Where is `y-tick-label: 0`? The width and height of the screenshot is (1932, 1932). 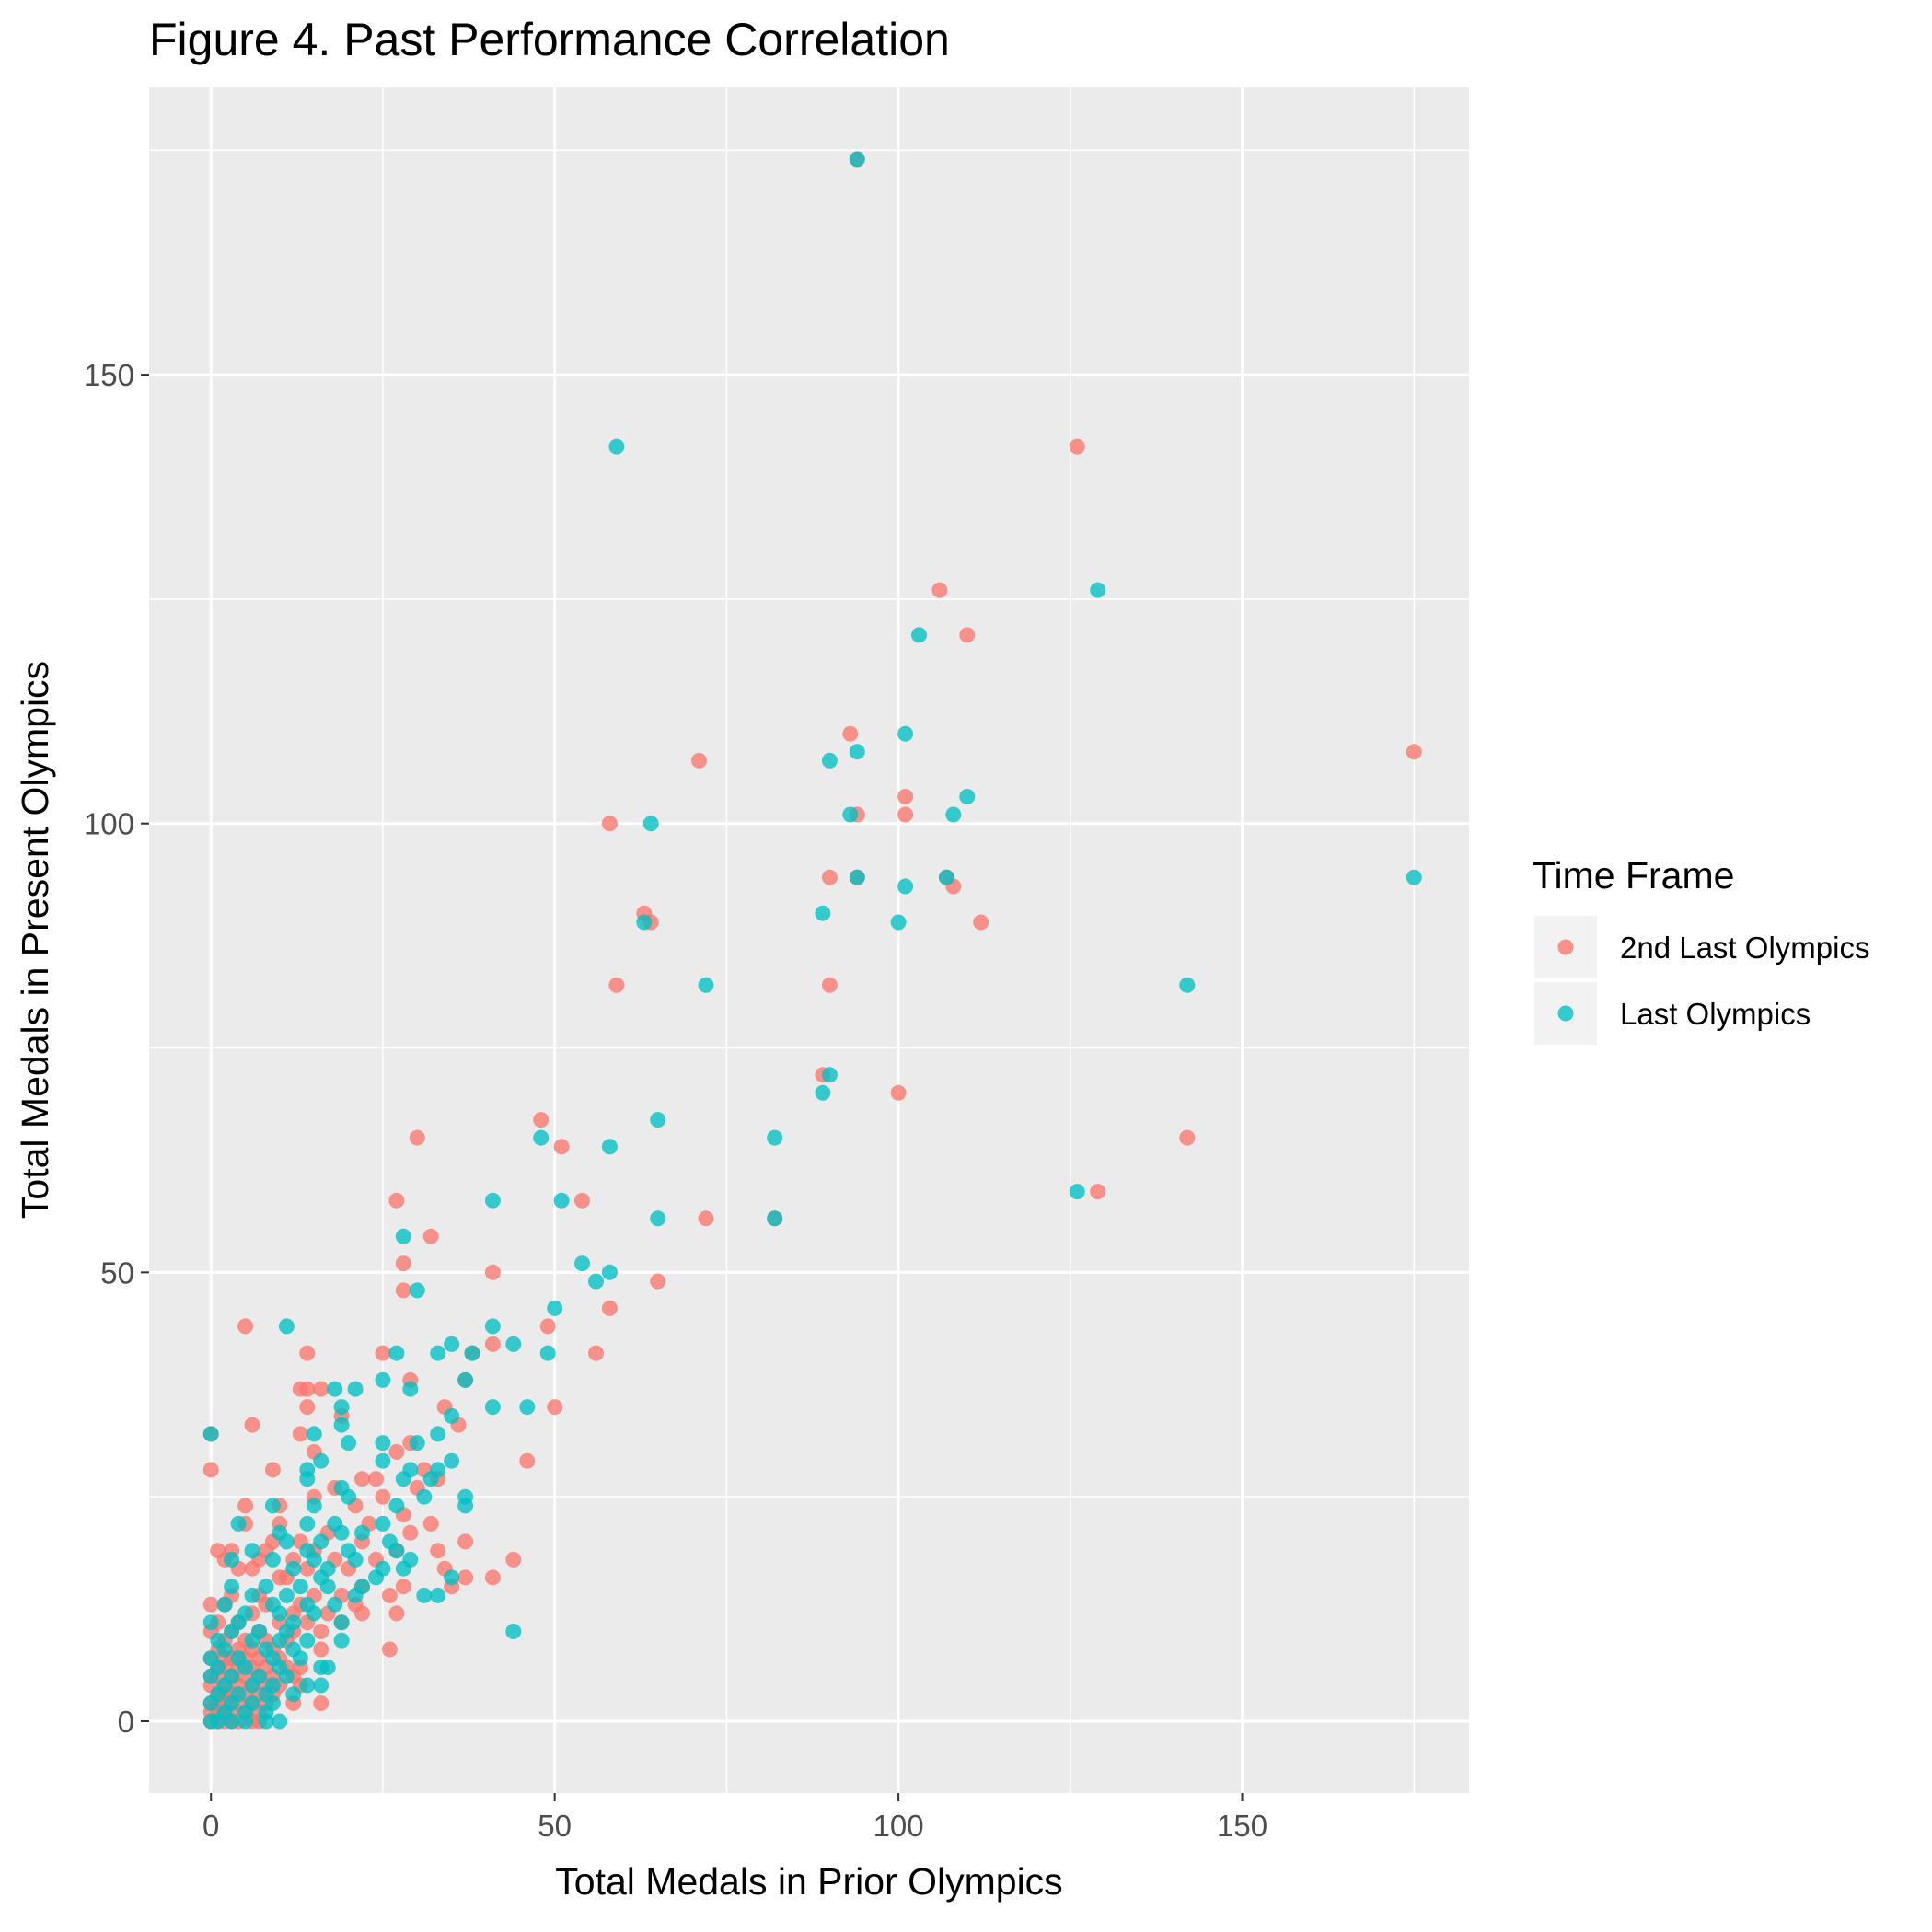
y-tick-label: 0 is located at coordinates (126, 1722).